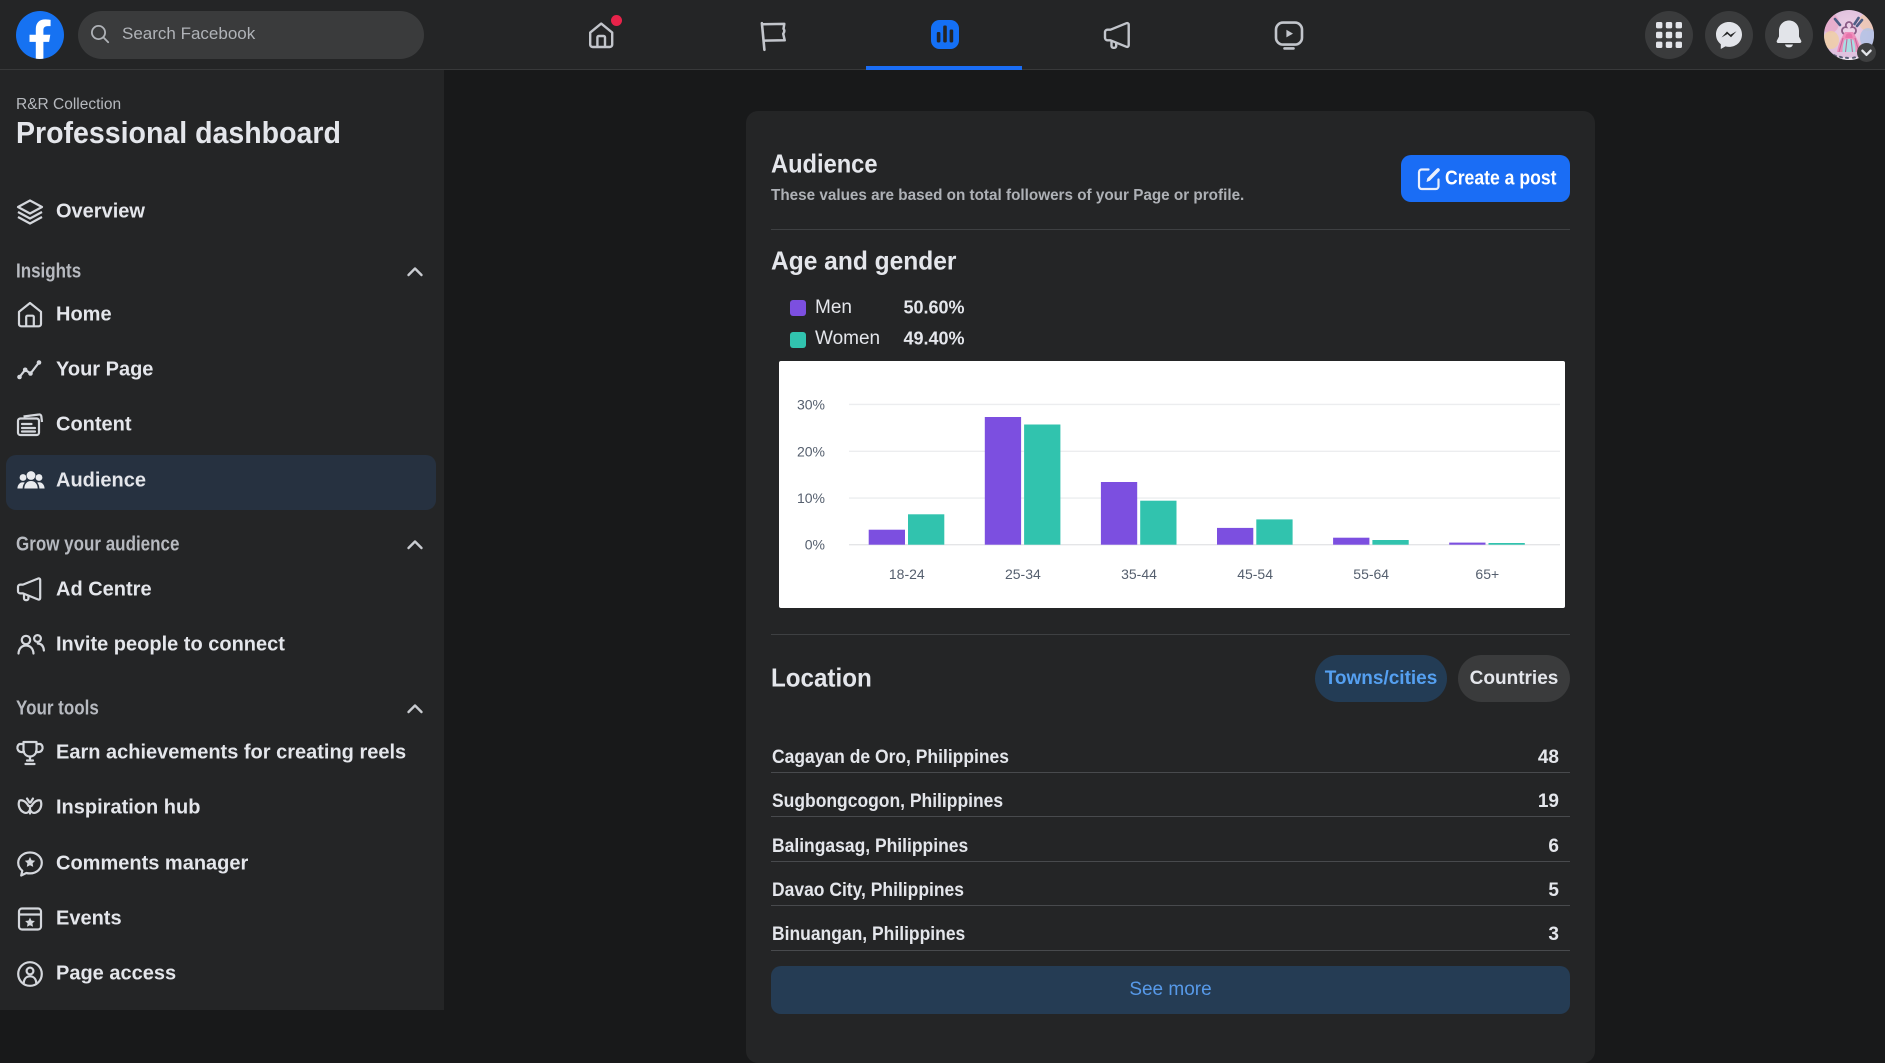 The width and height of the screenshot is (1885, 1063). I want to click on svg-text: 65+, so click(1487, 574).